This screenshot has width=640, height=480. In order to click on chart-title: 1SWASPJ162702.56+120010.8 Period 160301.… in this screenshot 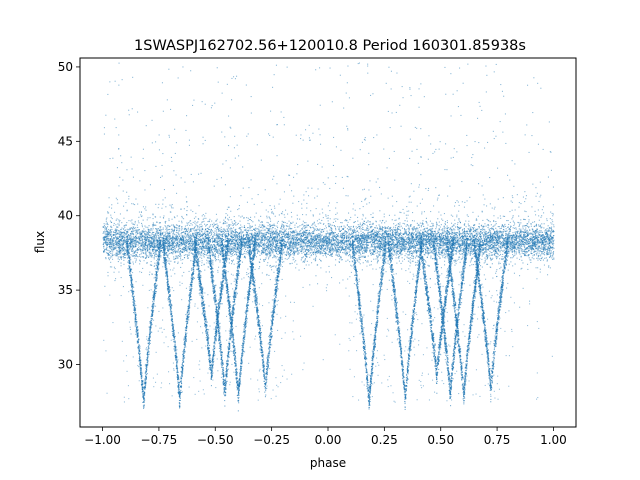, I will do `click(330, 46)`.